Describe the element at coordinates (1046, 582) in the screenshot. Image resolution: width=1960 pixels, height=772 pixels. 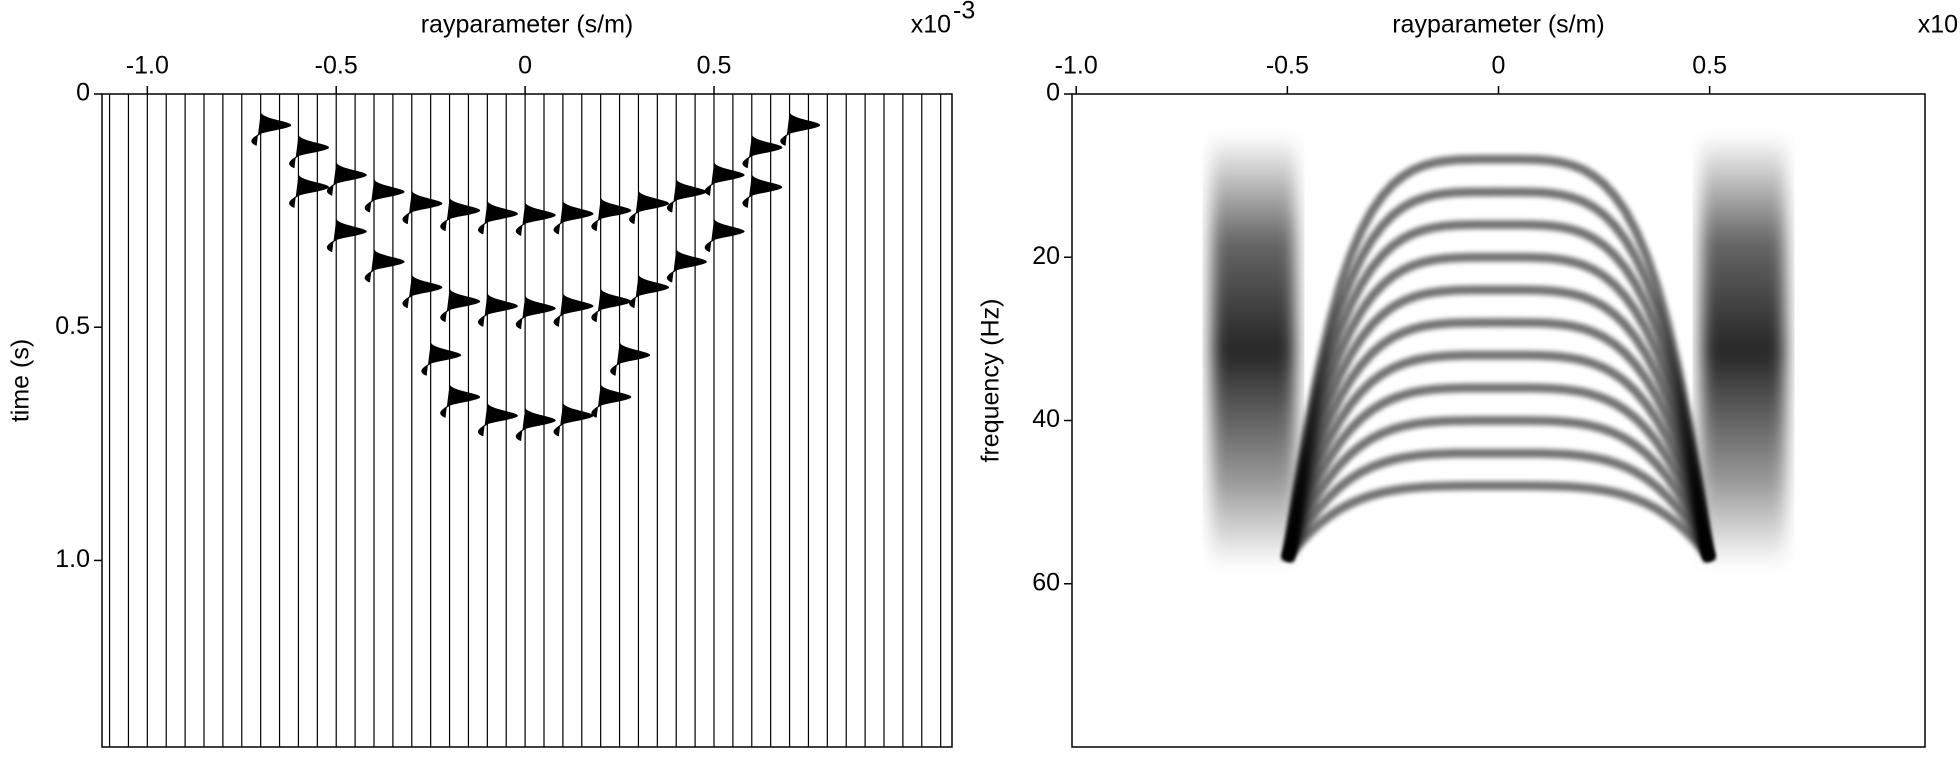
I see `y-tick-label: 60` at that location.